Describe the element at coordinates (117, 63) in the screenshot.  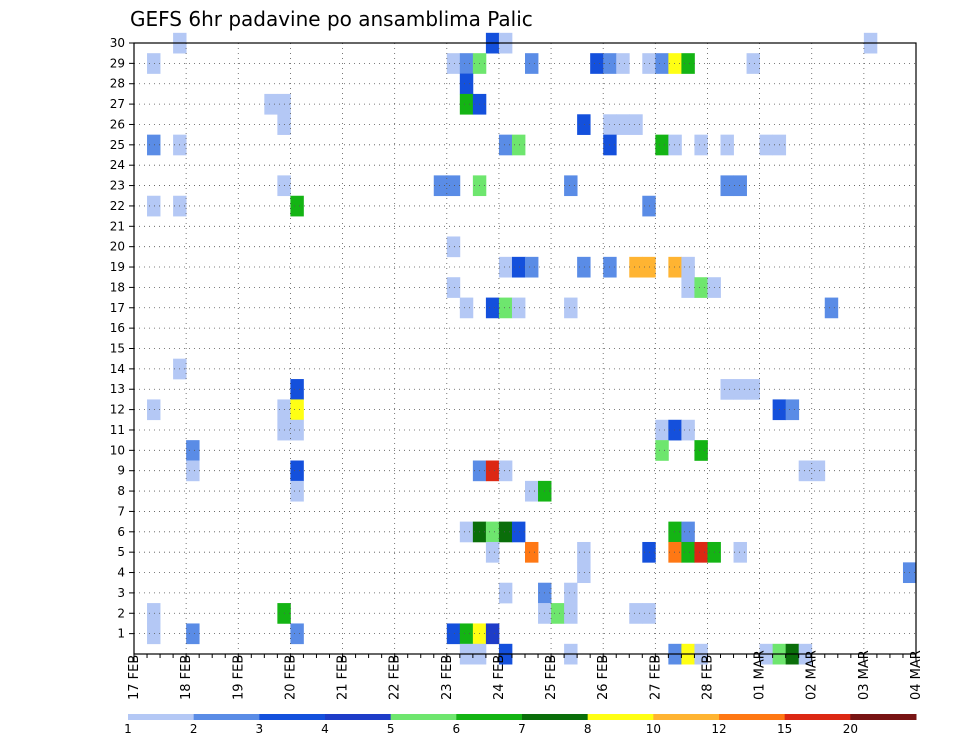
I see `y-tick-label: 29` at that location.